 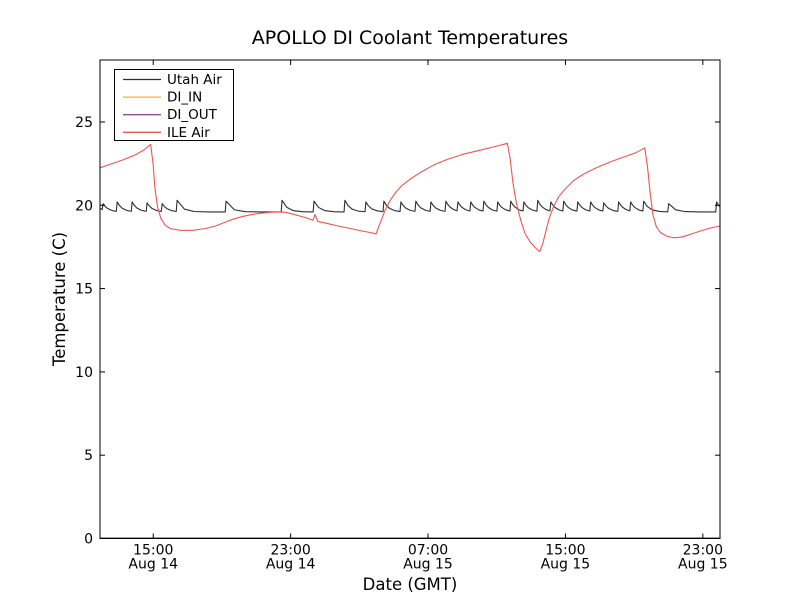 What do you see at coordinates (409, 197) in the screenshot?
I see `series-ile-air-line` at bounding box center [409, 197].